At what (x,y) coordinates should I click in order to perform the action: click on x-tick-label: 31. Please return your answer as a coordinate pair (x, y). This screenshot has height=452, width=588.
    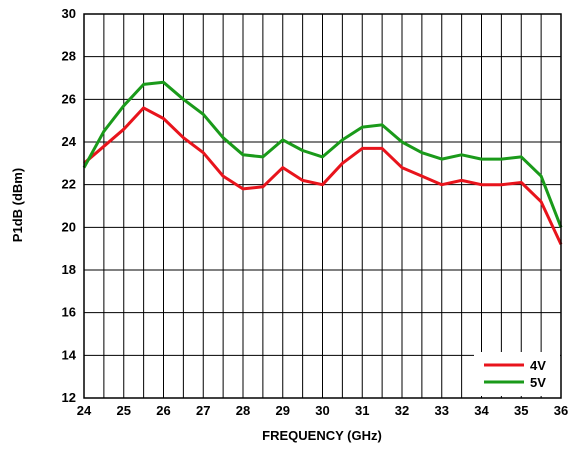
    Looking at the image, I should click on (362, 410).